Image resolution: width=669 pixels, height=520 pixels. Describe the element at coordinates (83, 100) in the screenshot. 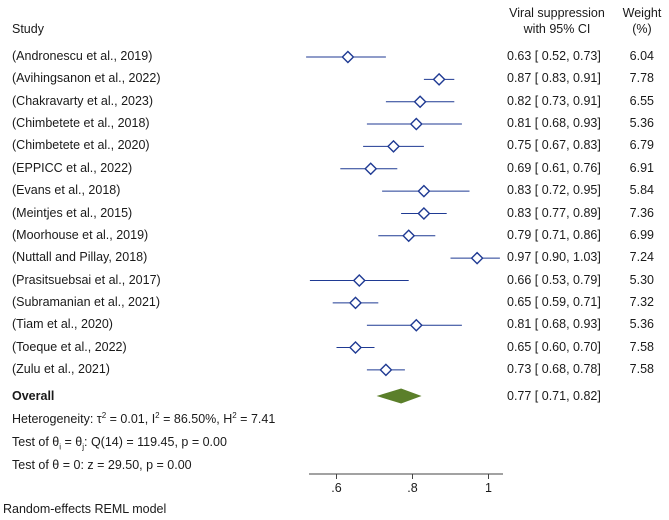

I see `study-name: (Chakravarty et al., 2023)` at that location.